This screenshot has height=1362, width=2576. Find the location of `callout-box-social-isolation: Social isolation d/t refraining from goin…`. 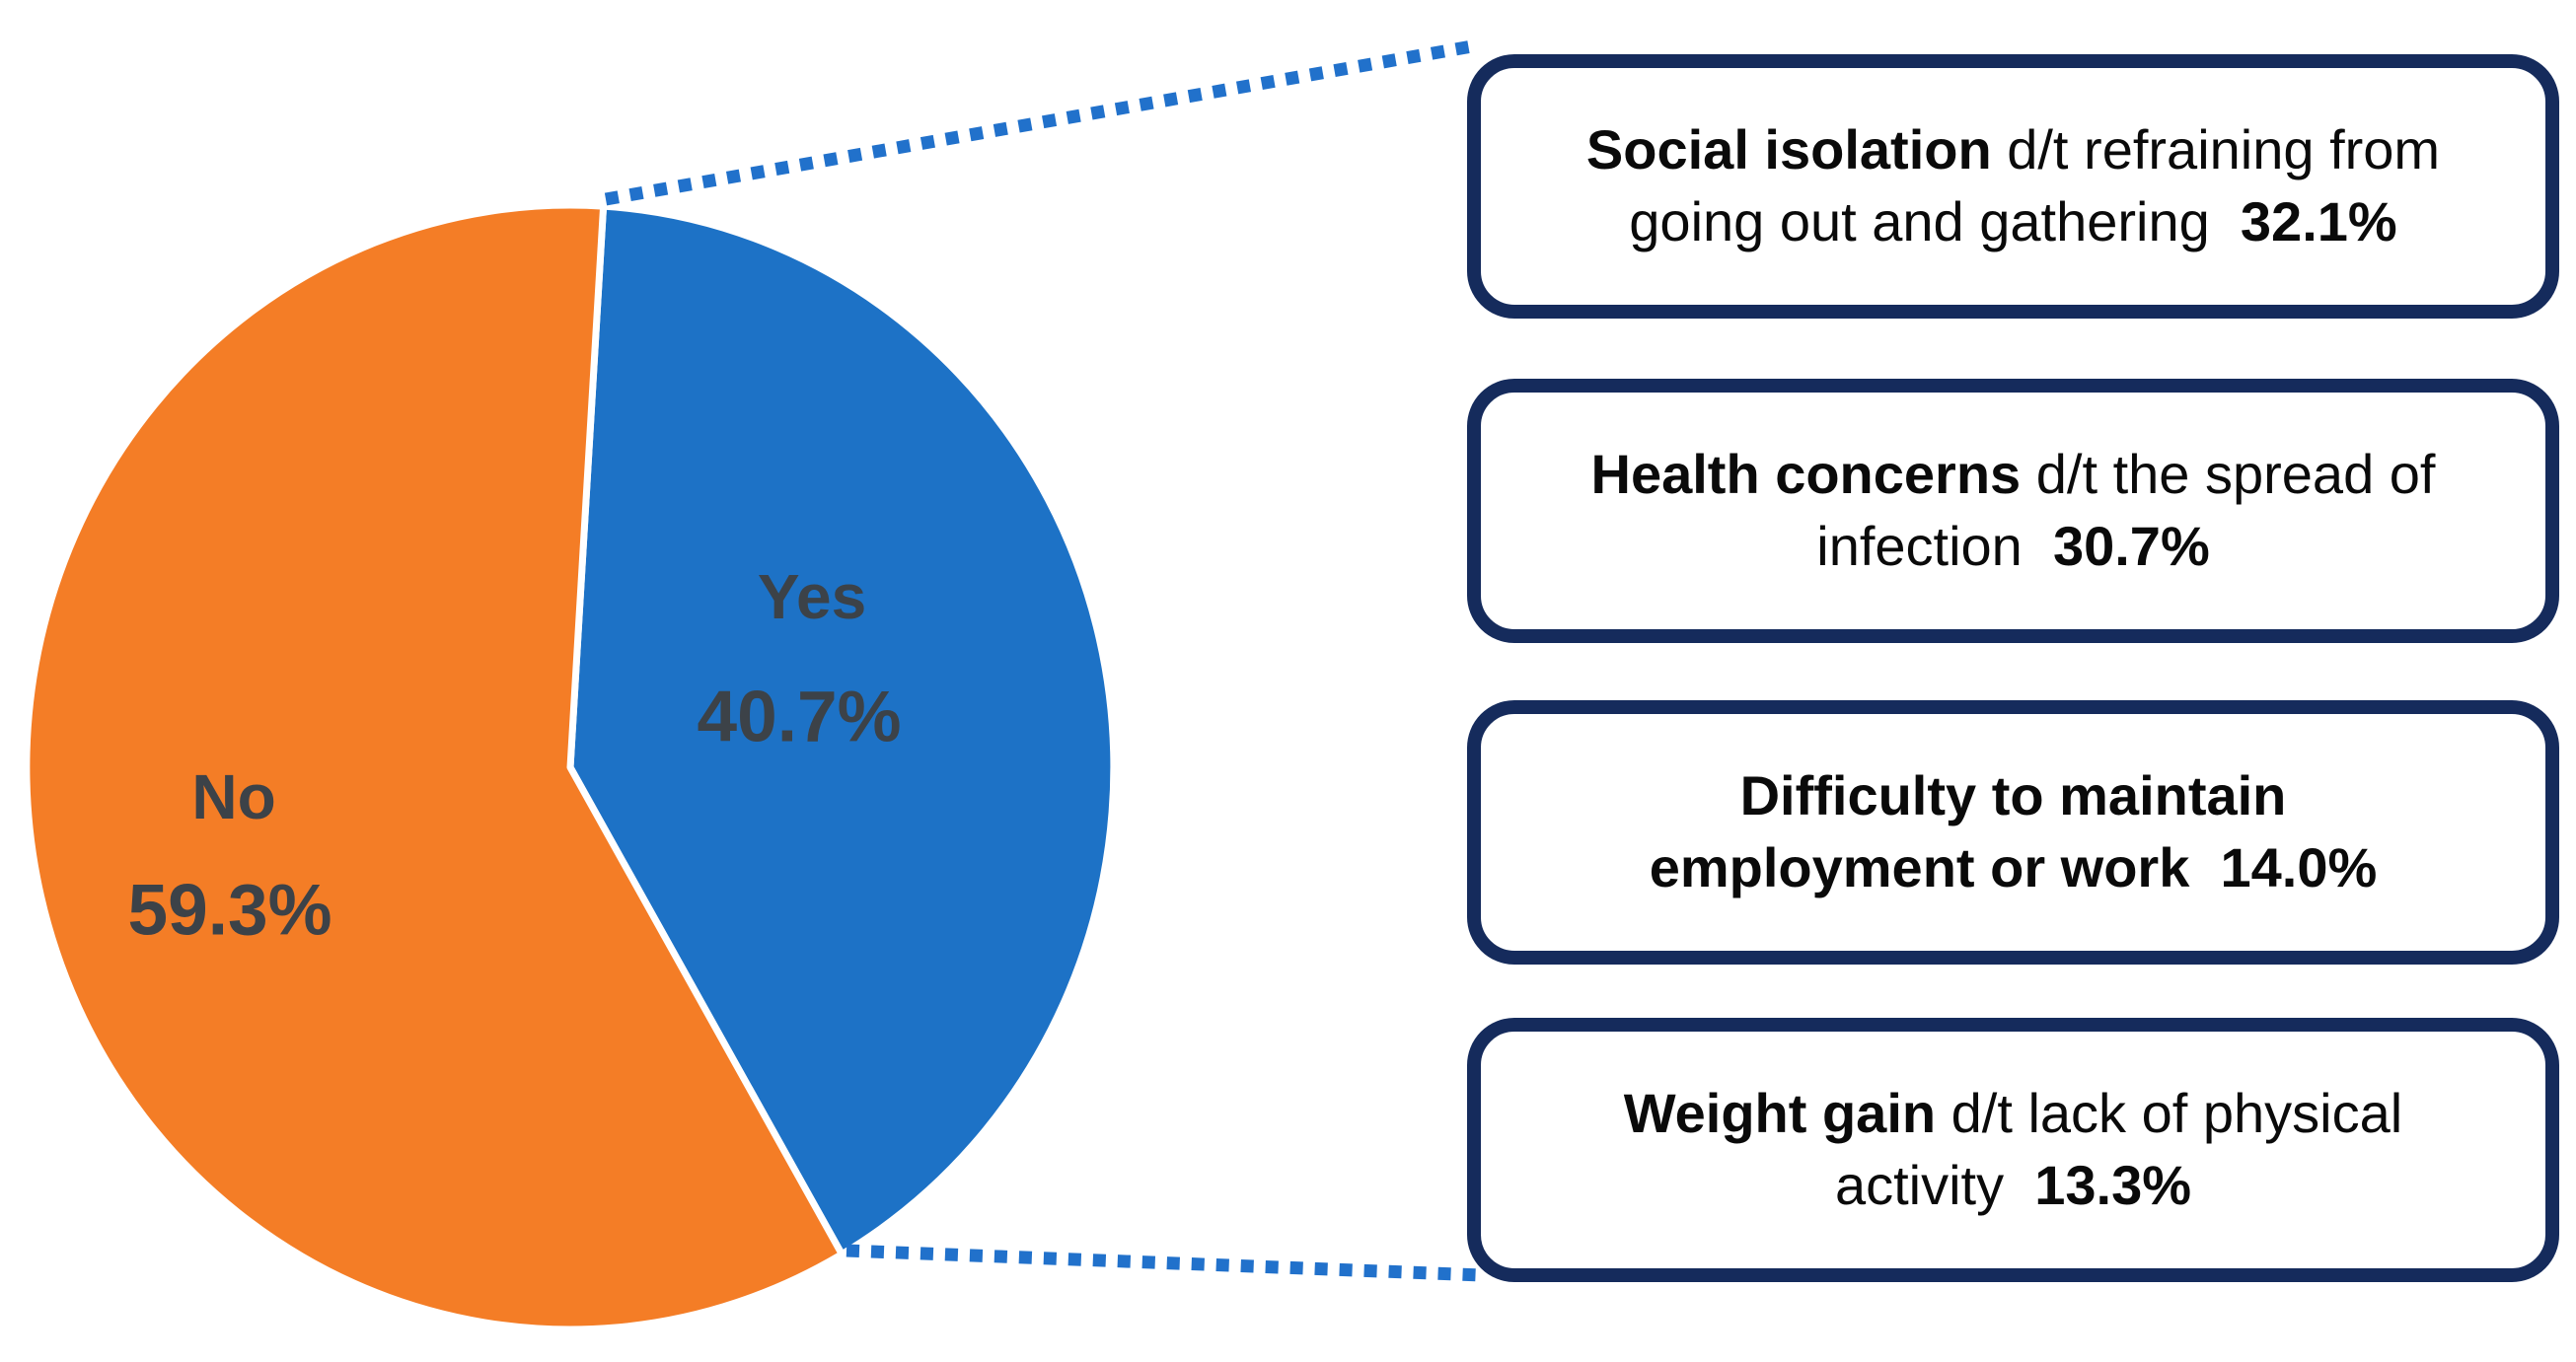

callout-box-social-isolation: Social isolation d/t refraining from goin… is located at coordinates (2013, 186).